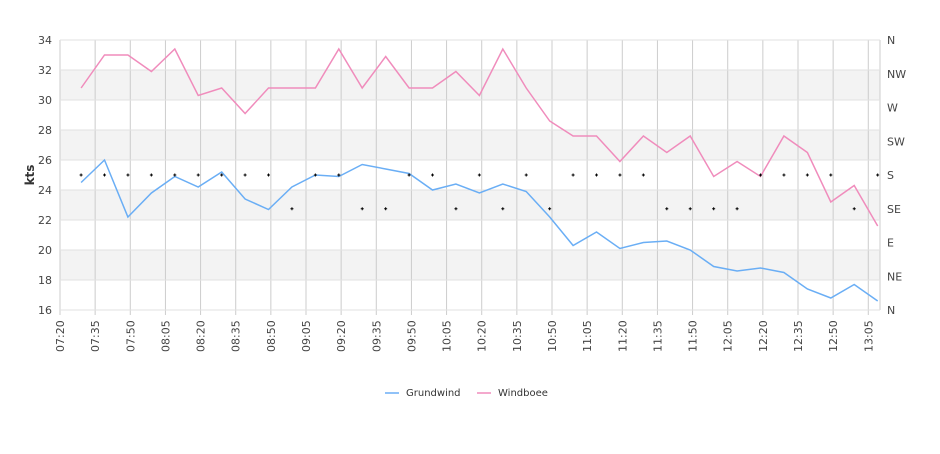 The height and width of the screenshot is (454, 940). I want to click on x-tick-label: 09:50, so click(411, 336).